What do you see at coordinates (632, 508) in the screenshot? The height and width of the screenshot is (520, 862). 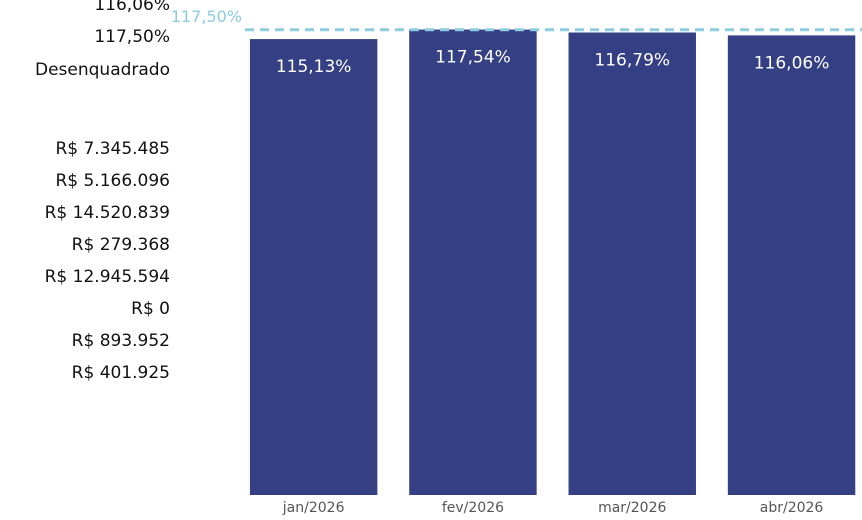 I see `x-tick-label: mar/2026` at bounding box center [632, 508].